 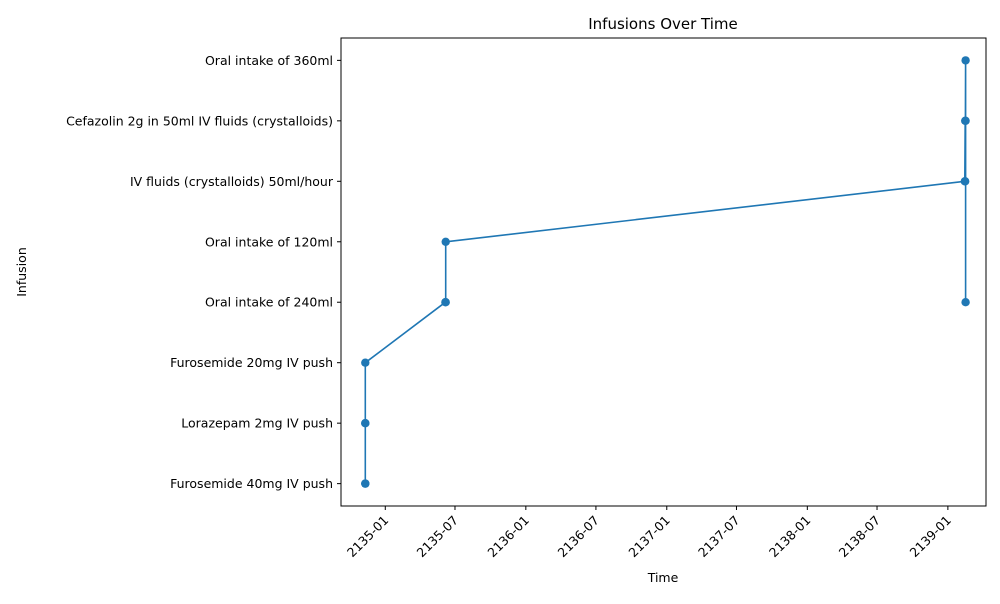 I want to click on y-tick-label: IV fluids (crystalloids) 50ml/hour, so click(x=232, y=181).